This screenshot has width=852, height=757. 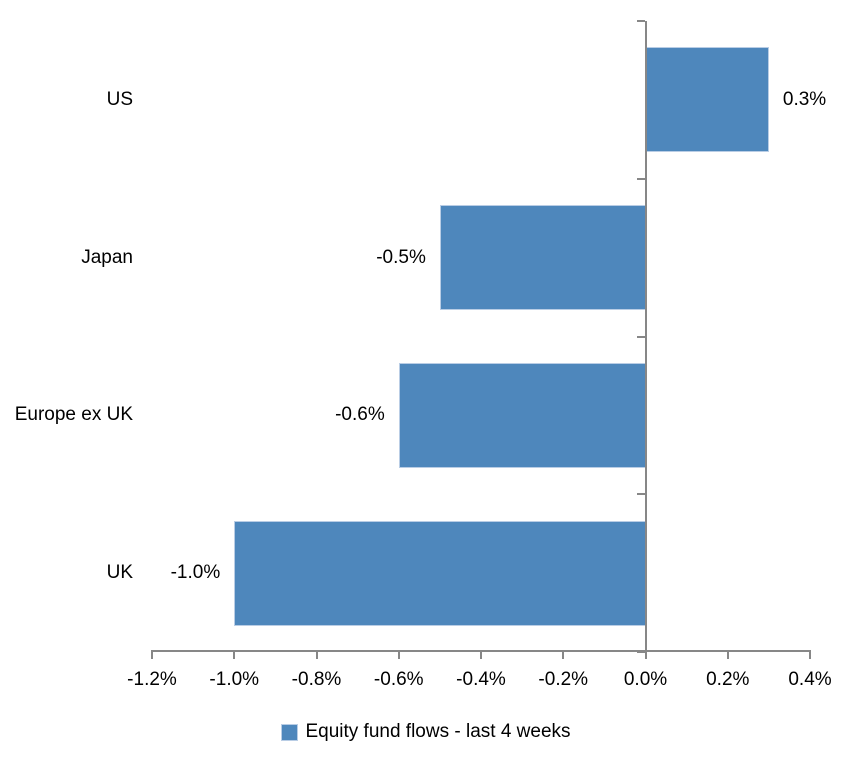 I want to click on legend: Equity fund flows - last 4 weeks, so click(x=426, y=732).